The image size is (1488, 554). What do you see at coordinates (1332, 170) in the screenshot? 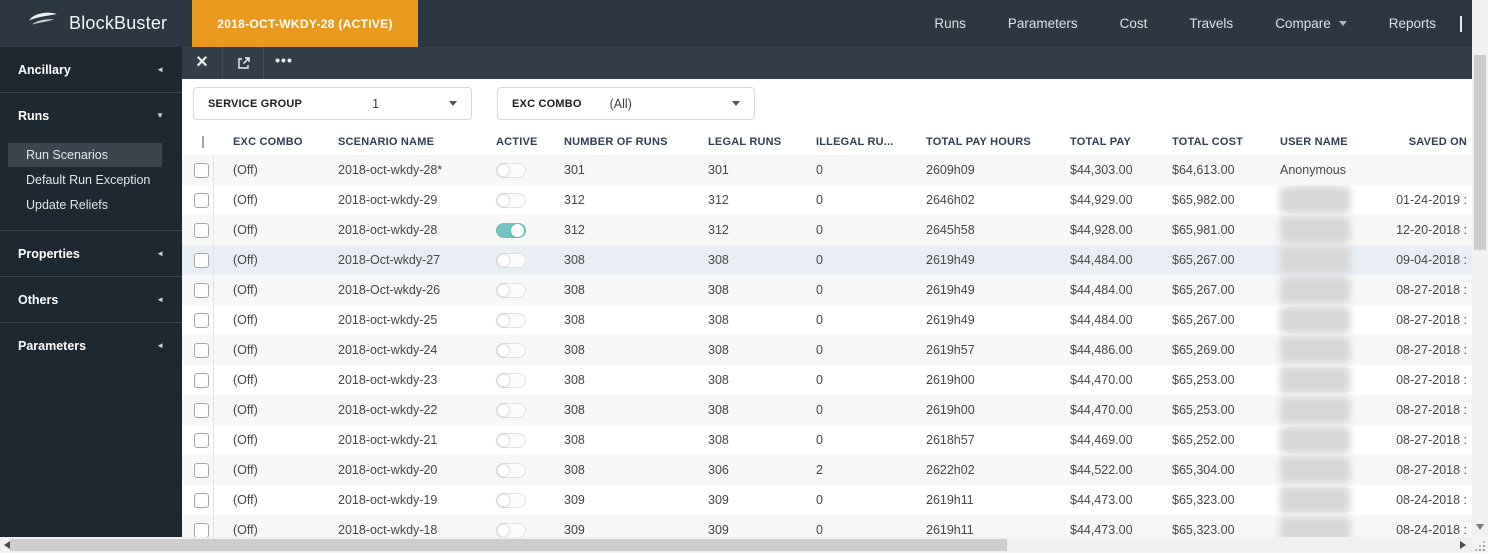
I see `cell-user-name: Anonymous` at bounding box center [1332, 170].